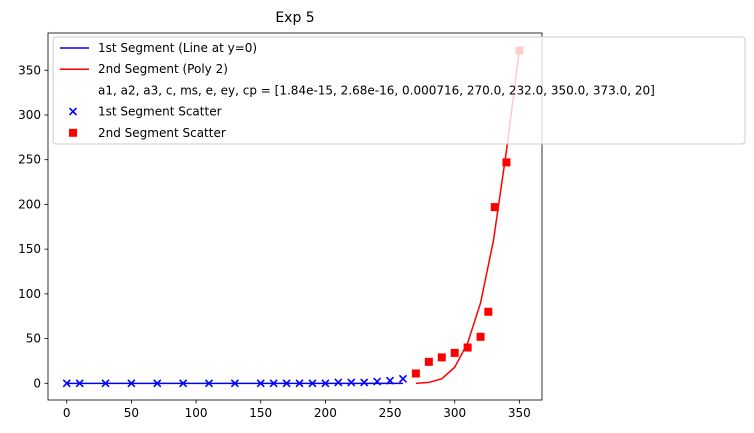  Describe the element at coordinates (67, 413) in the screenshot. I see `x-tick-label: 0` at that location.